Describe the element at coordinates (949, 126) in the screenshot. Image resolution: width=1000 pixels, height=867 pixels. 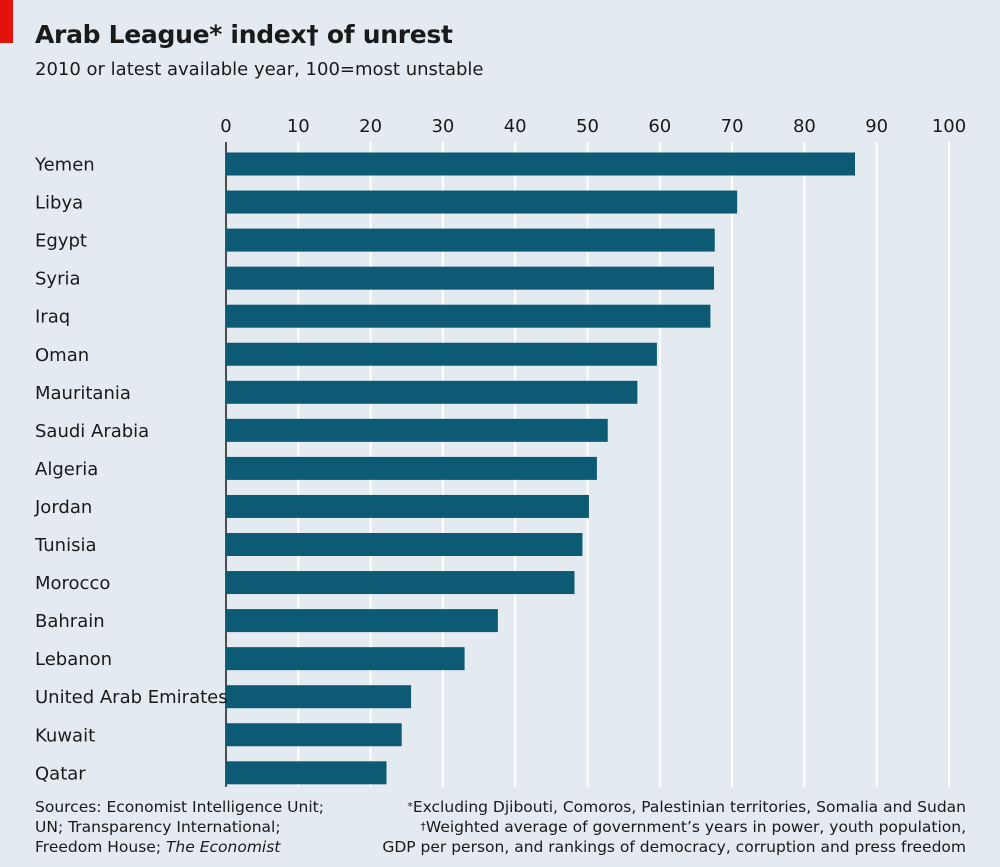
I see `x-tick-label: 100` at that location.